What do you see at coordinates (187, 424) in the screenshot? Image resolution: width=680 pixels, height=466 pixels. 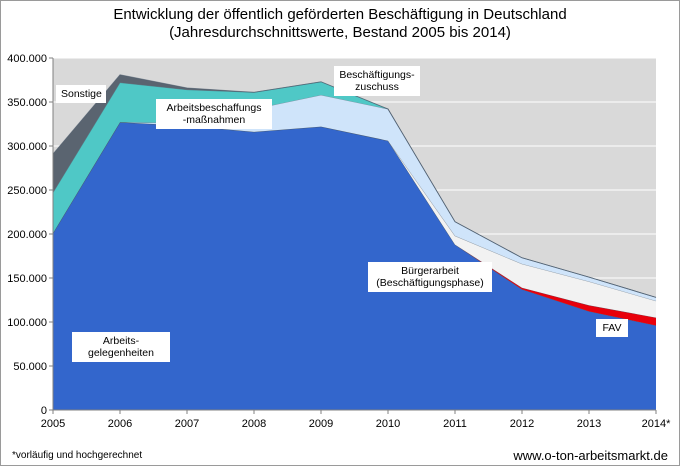 I see `x-tick-label-2: 2007` at bounding box center [187, 424].